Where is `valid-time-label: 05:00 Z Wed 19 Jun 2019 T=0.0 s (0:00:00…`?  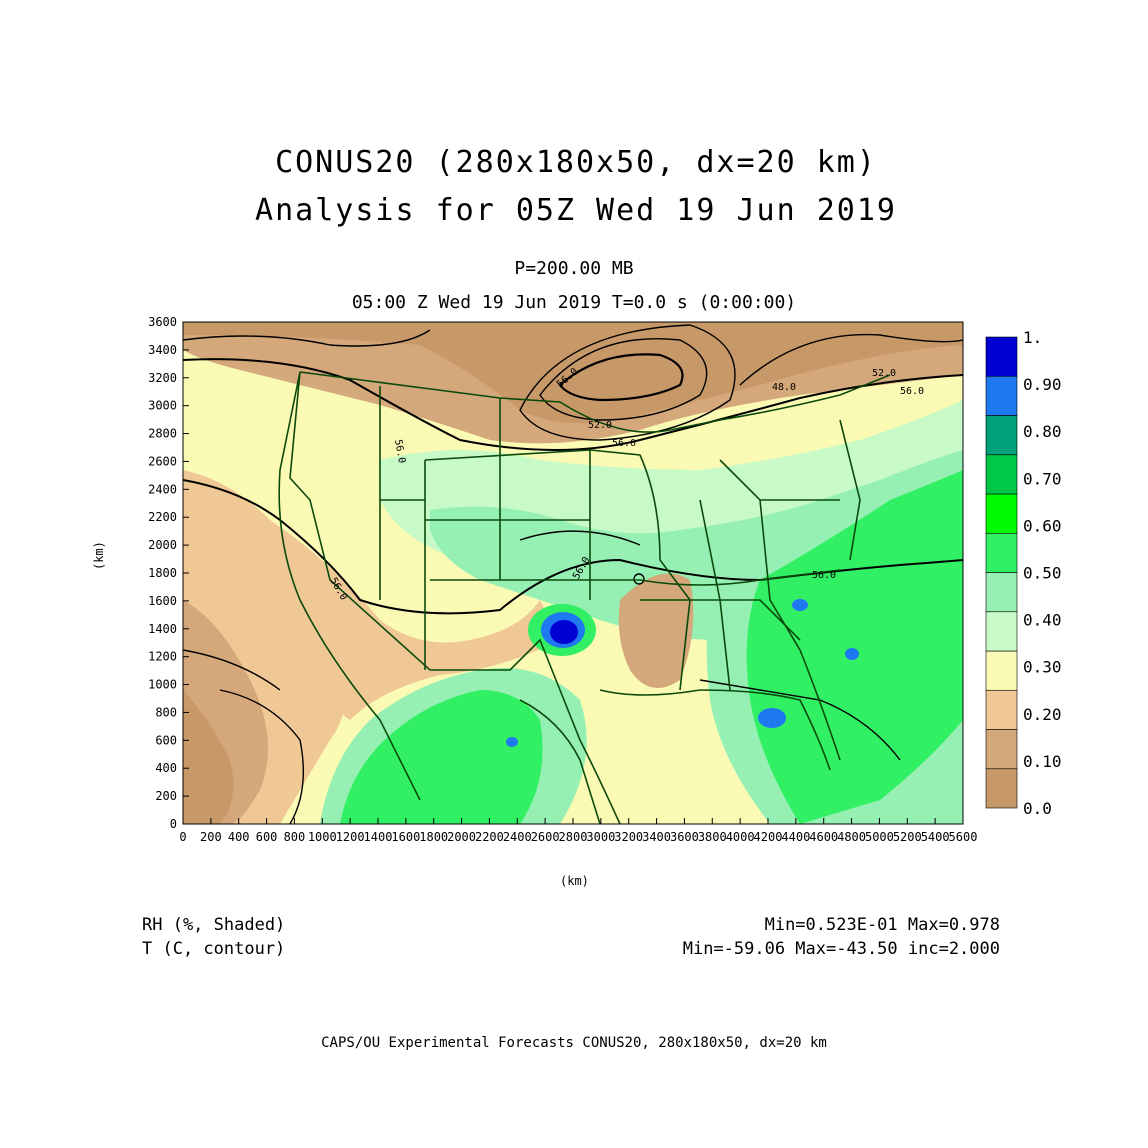 valid-time-label: 05:00 Z Wed 19 Jun 2019 T=0.0 s (0:00:00… is located at coordinates (574, 302).